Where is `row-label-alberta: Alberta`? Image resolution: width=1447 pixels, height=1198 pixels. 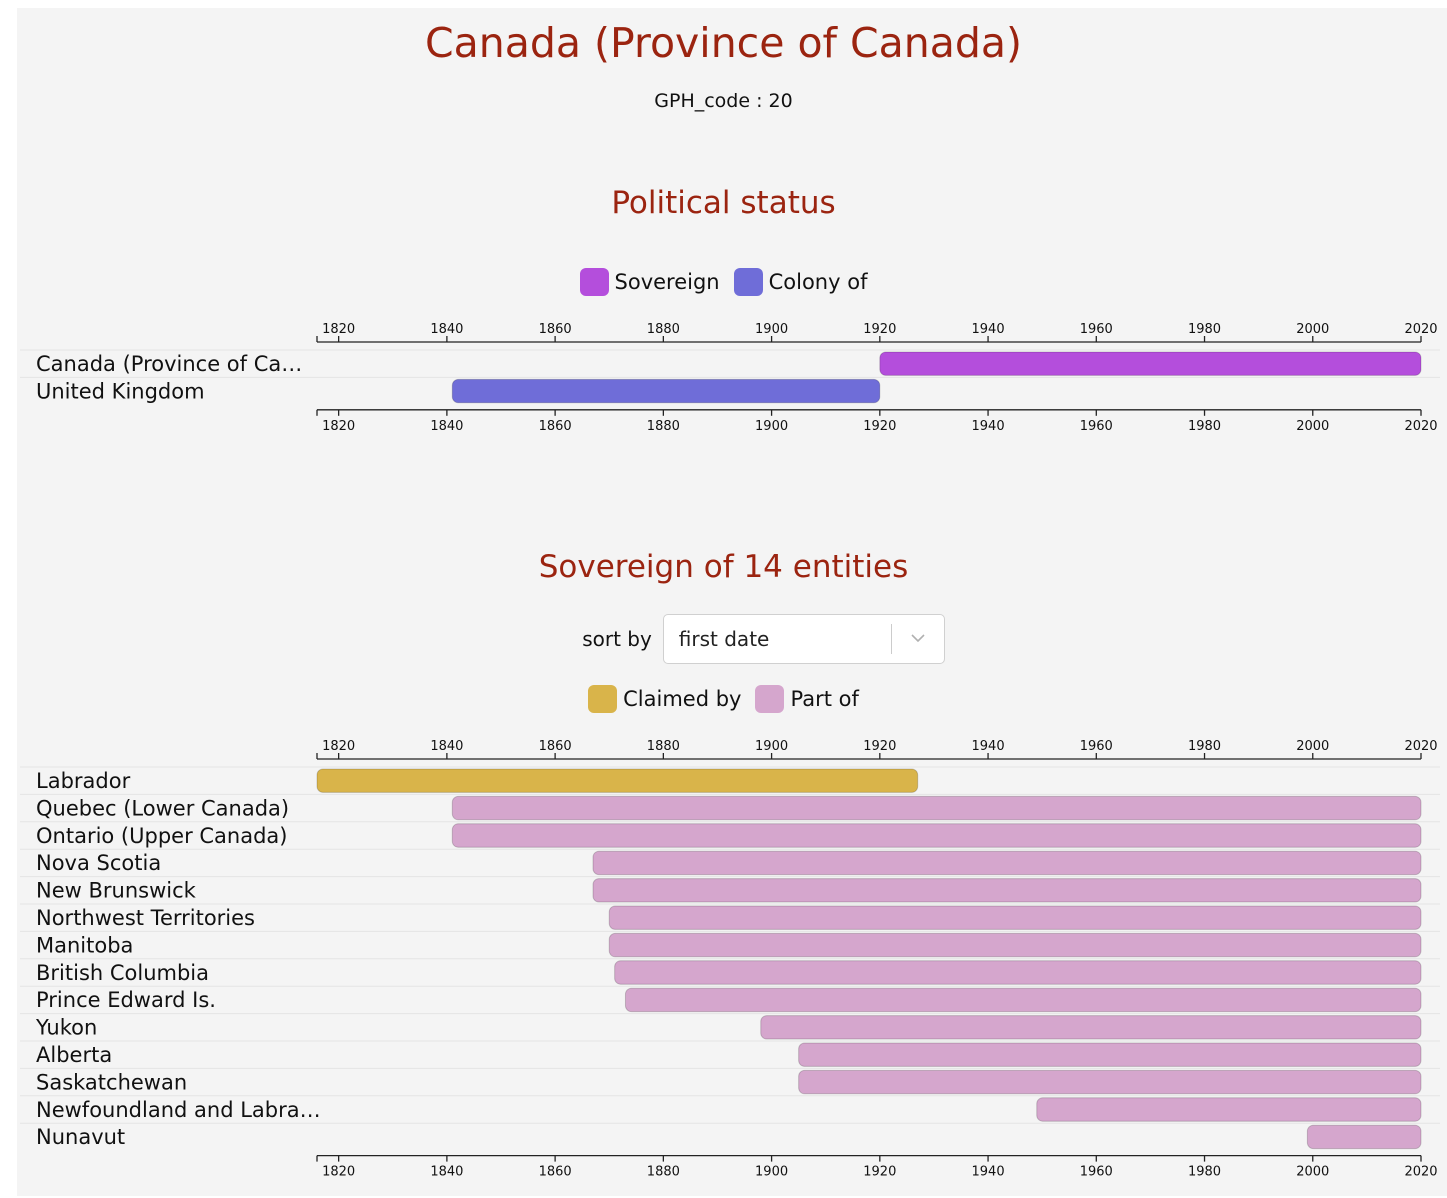 row-label-alberta: Alberta is located at coordinates (74, 1055).